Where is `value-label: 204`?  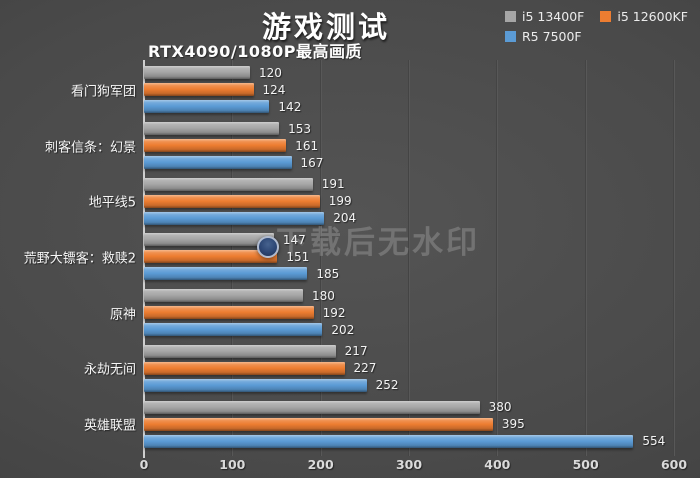 value-label: 204 is located at coordinates (345, 218).